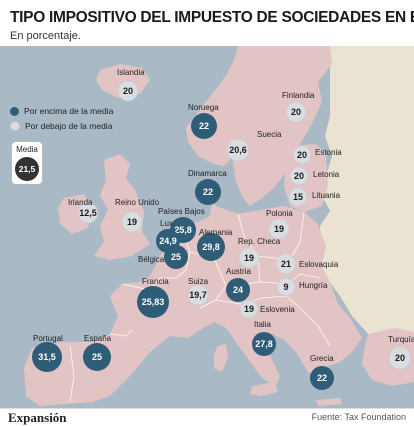 The height and width of the screenshot is (426, 414). I want to click on country-finlandia: 20 Finlandia, so click(298, 107).